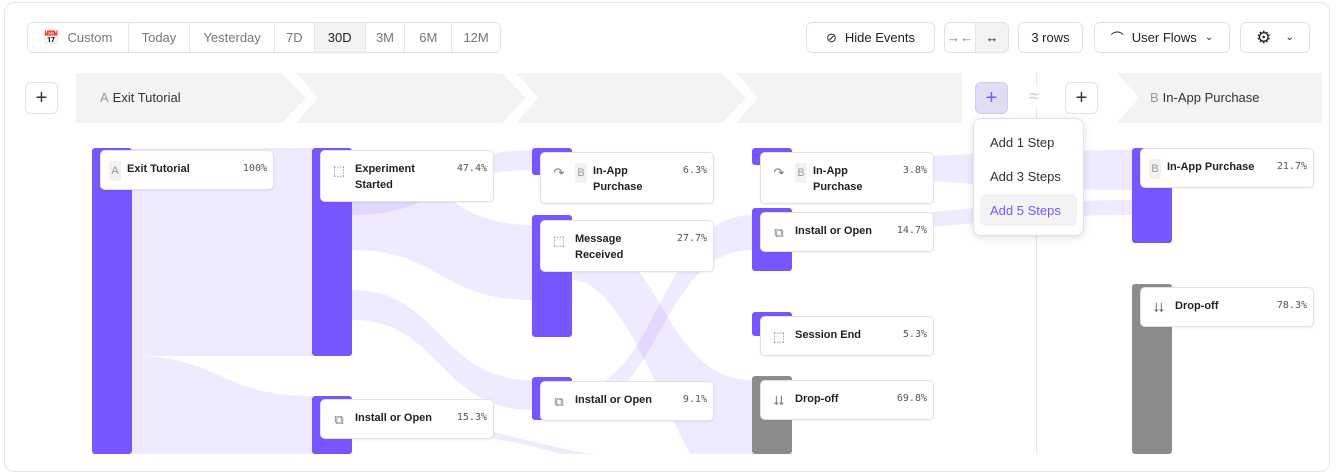 Image resolution: width=1336 pixels, height=472 pixels. I want to click on step-card: ↷ B In-App Purchase 3.8%, so click(847, 178).